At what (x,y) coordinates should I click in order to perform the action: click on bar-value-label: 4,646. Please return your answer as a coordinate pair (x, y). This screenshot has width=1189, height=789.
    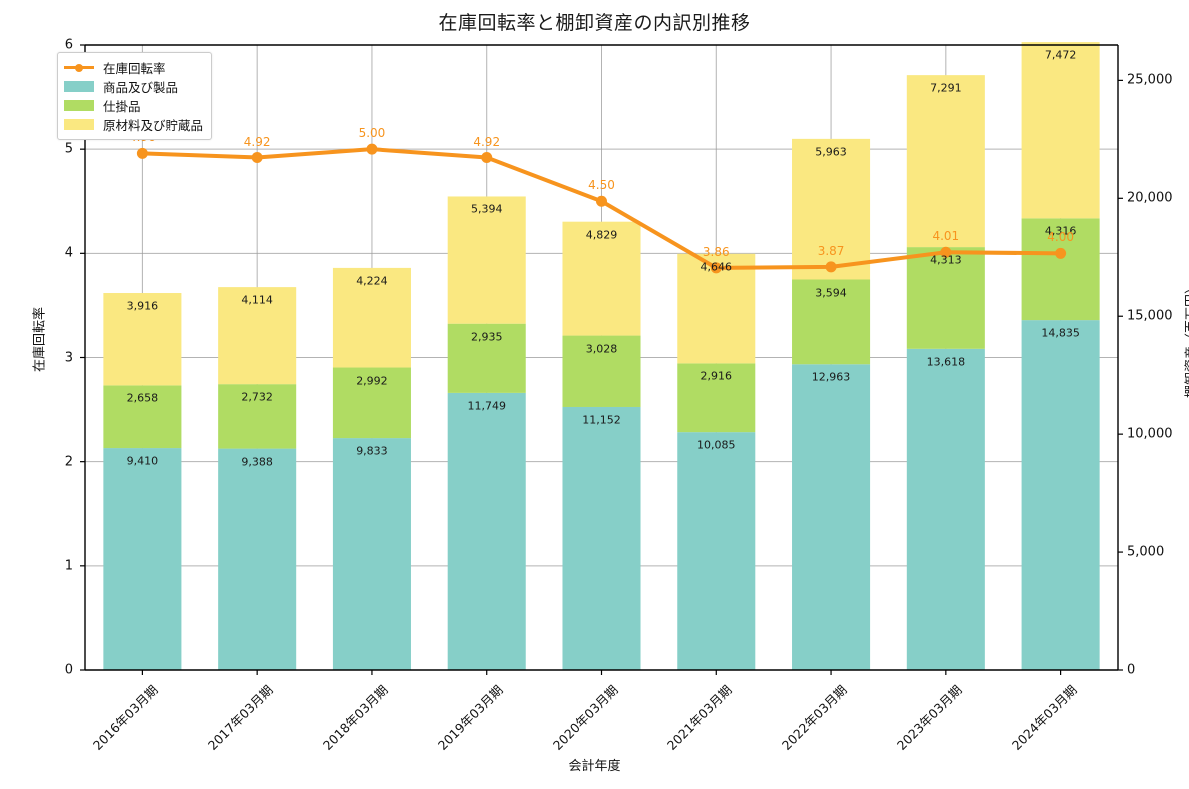
    Looking at the image, I should click on (716, 267).